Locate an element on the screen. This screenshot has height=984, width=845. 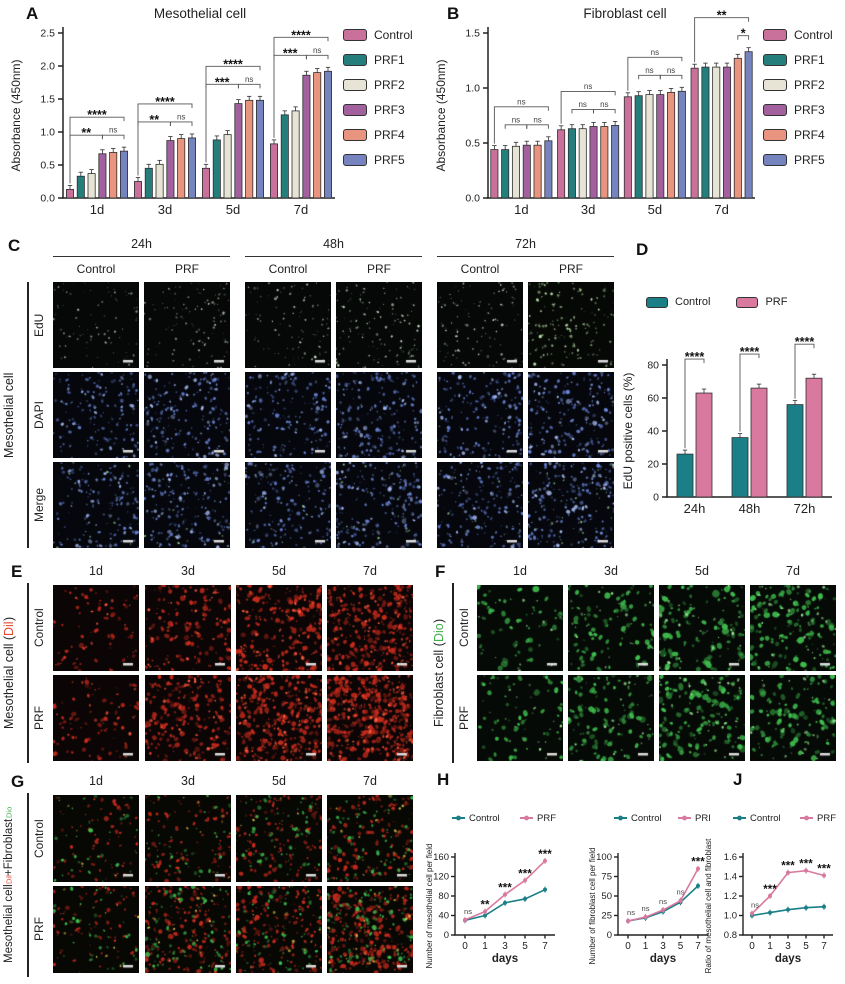
svg-text: 1 is located at coordinates (646, 946).